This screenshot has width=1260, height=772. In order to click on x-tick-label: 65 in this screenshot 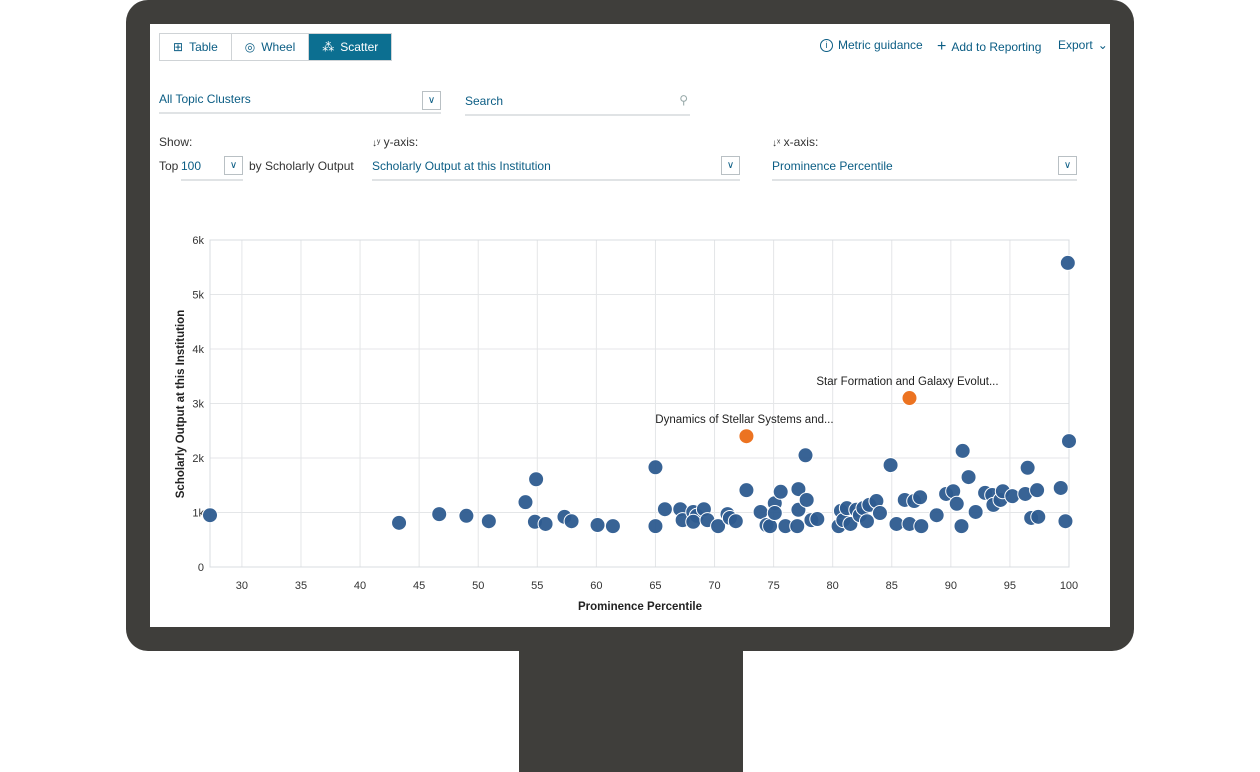, I will do `click(655, 586)`.